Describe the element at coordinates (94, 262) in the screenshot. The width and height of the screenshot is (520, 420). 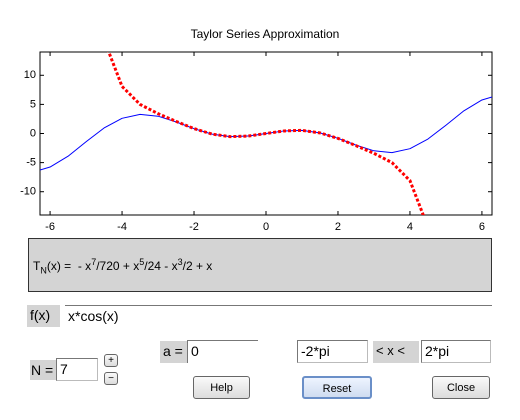
I see `formula-part: 7` at that location.